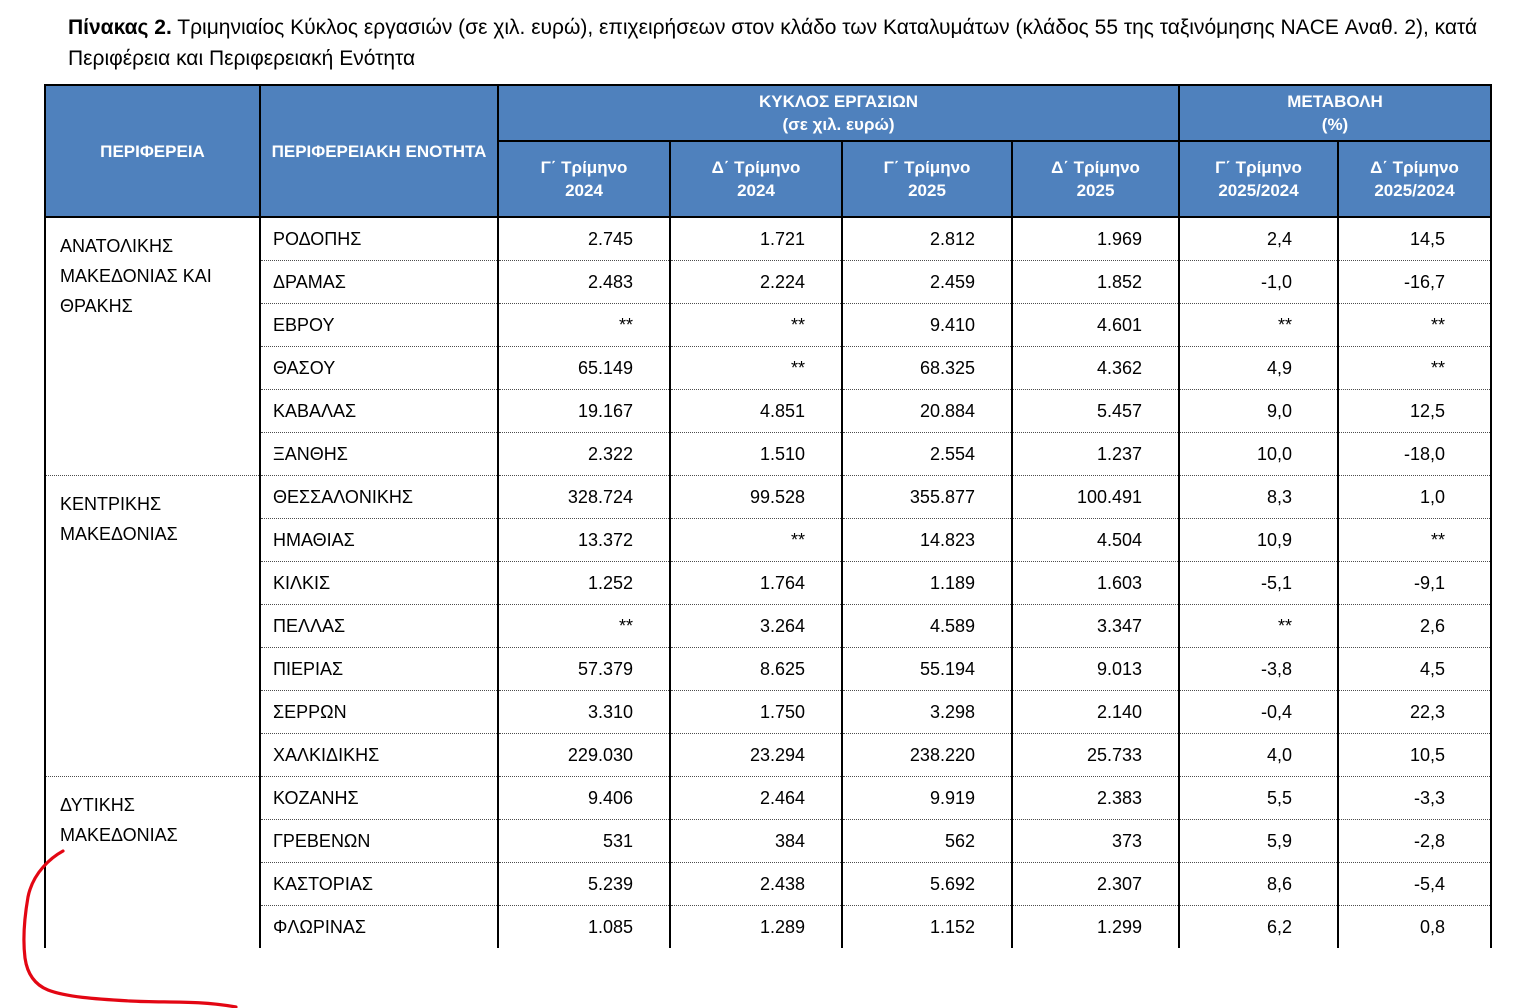 The height and width of the screenshot is (1008, 1533). What do you see at coordinates (927, 626) in the screenshot?
I see `value-cell: 4.589` at bounding box center [927, 626].